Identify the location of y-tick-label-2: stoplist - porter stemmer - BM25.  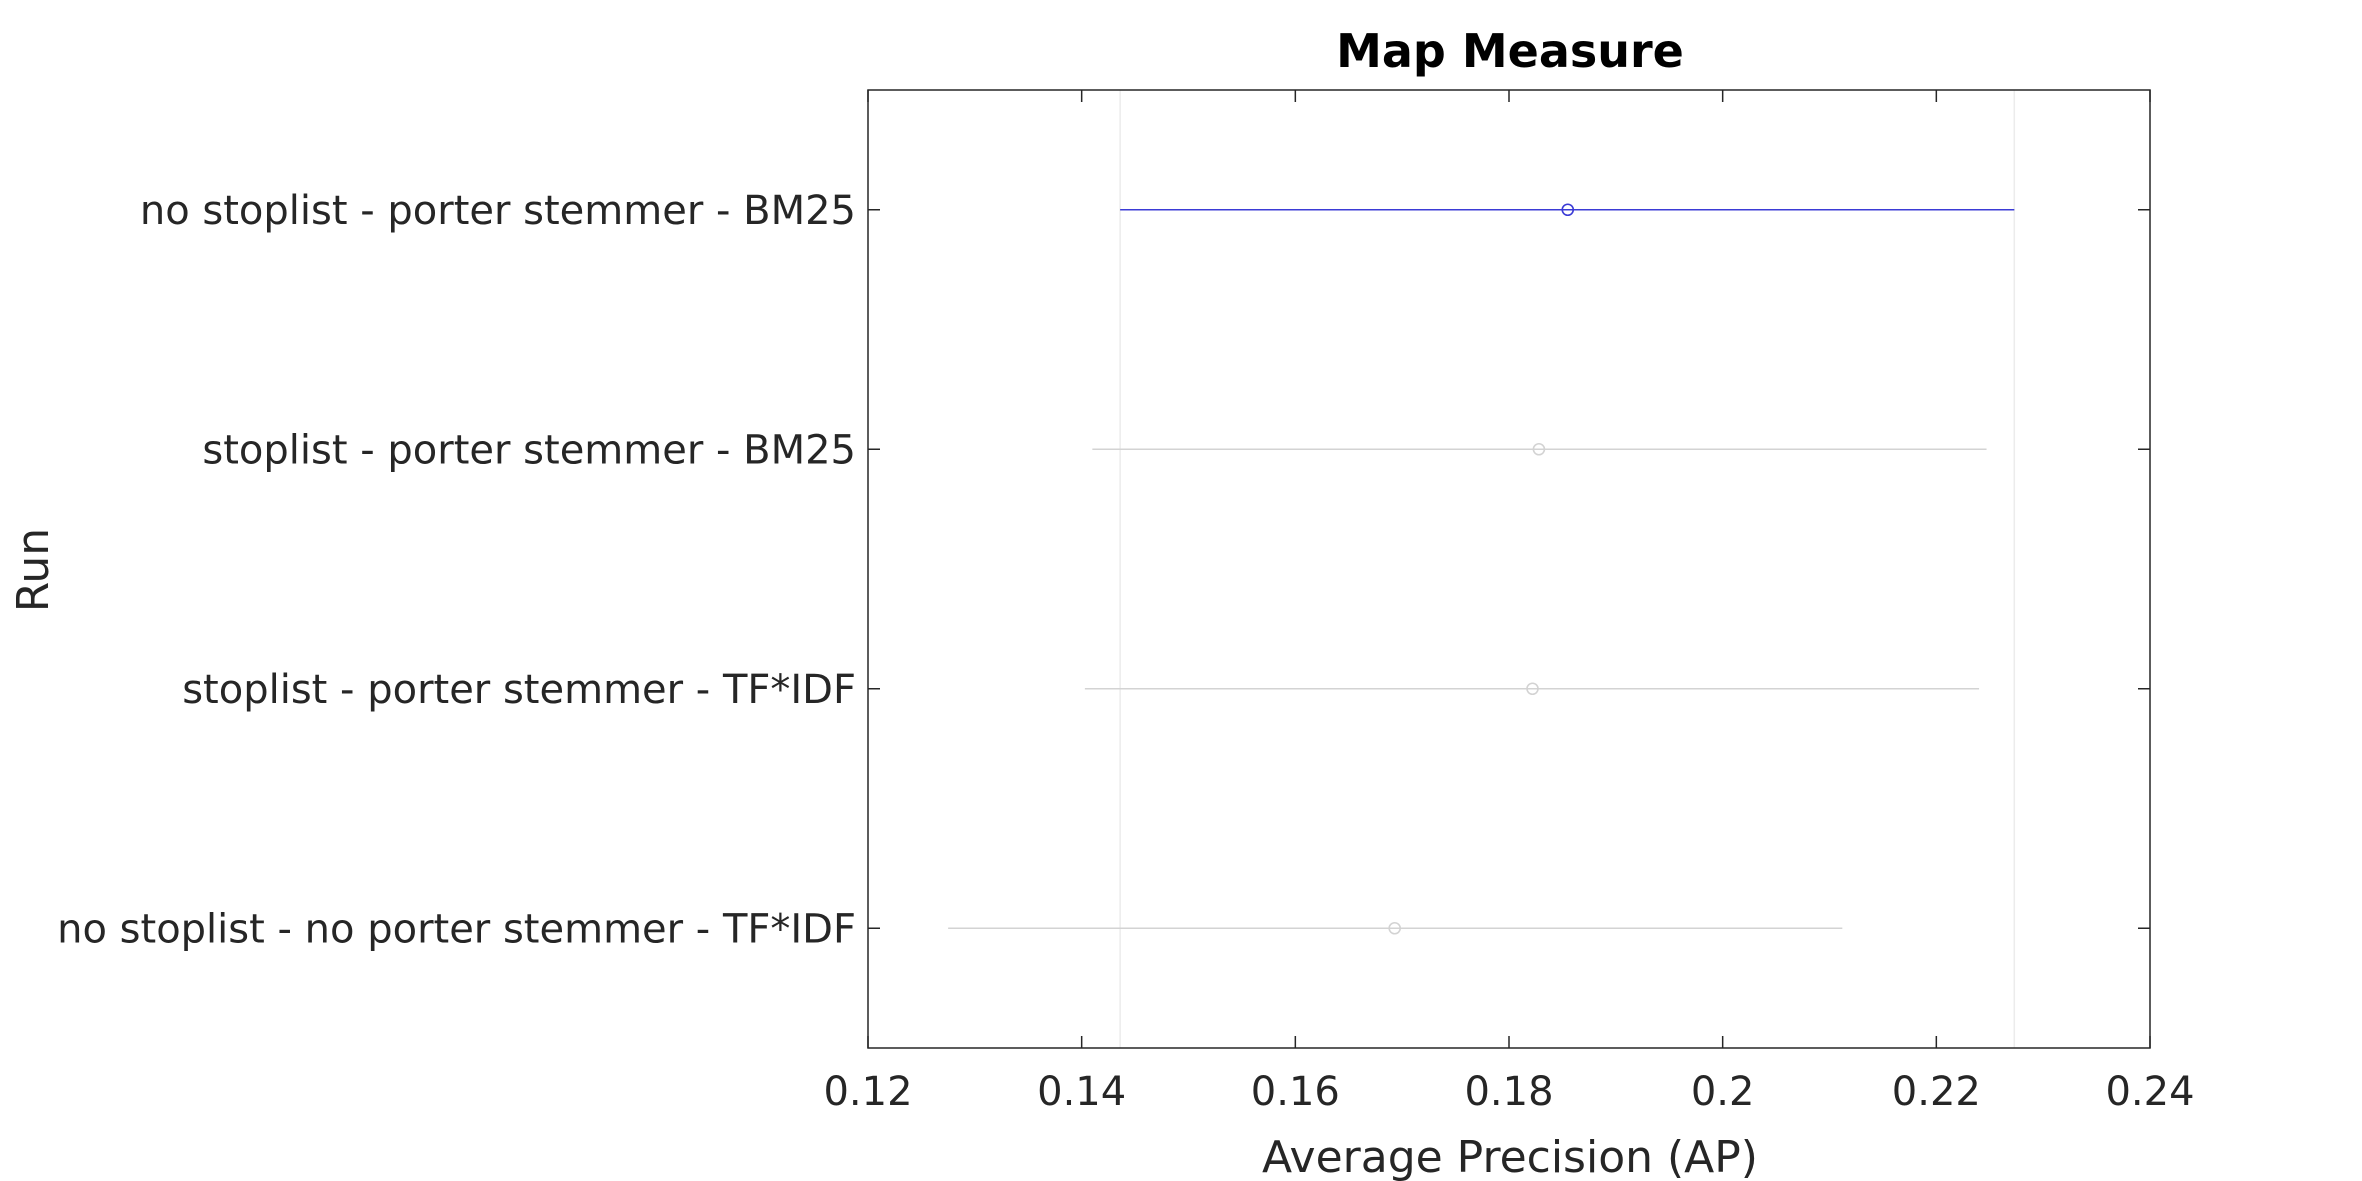
(529, 450).